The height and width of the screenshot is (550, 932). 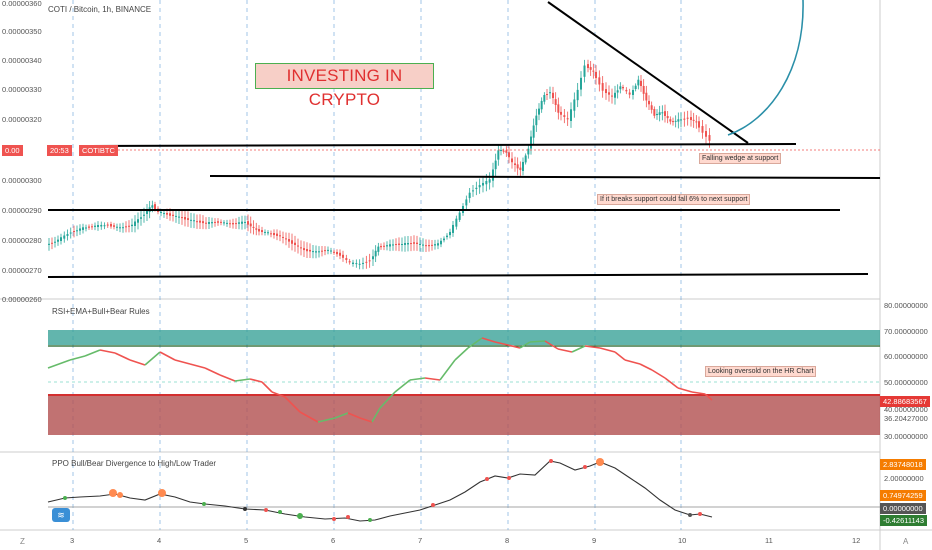 What do you see at coordinates (906, 382) in the screenshot?
I see `rsi-tick-label: 50.00000000` at bounding box center [906, 382].